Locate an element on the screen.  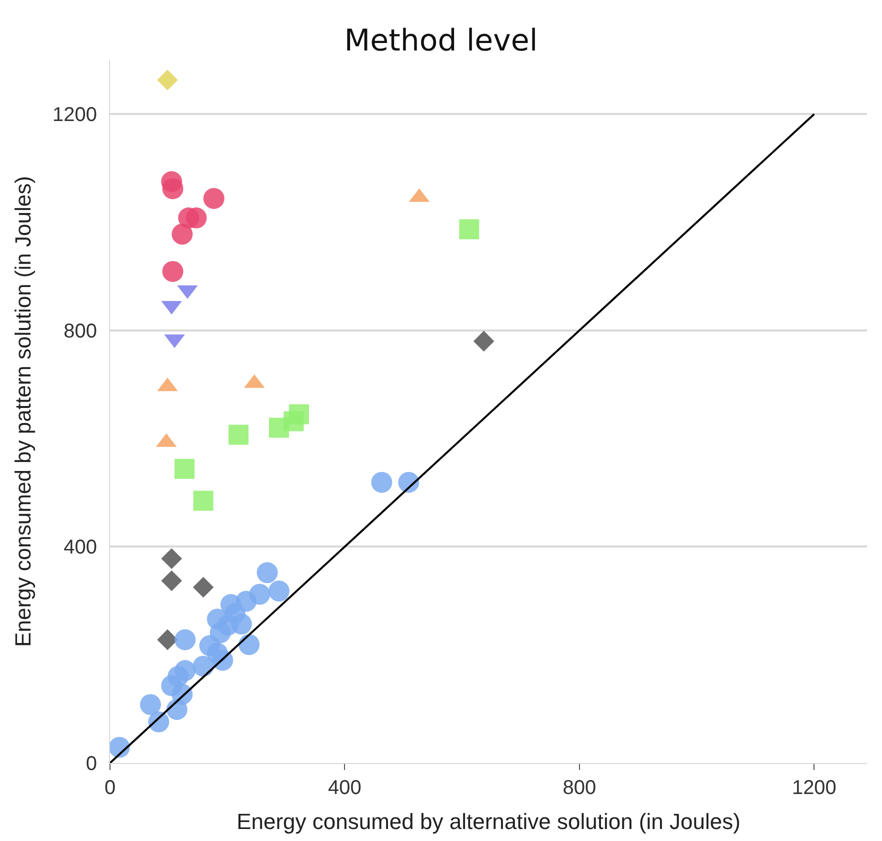
y-tick-label: 0 is located at coordinates (91, 764).